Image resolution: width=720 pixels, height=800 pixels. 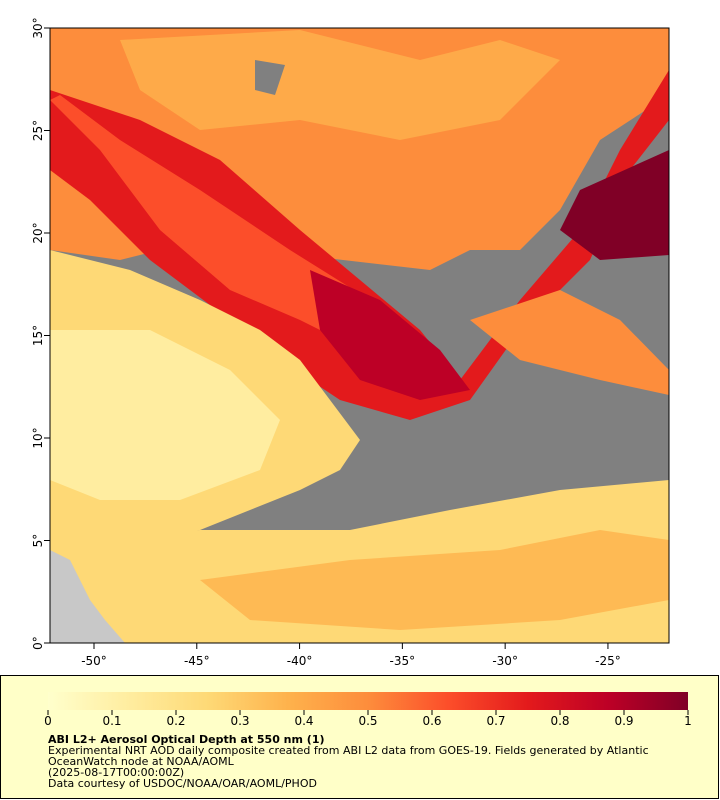 What do you see at coordinates (38, 643) in the screenshot?
I see `y-tick-label: 0°` at bounding box center [38, 643].